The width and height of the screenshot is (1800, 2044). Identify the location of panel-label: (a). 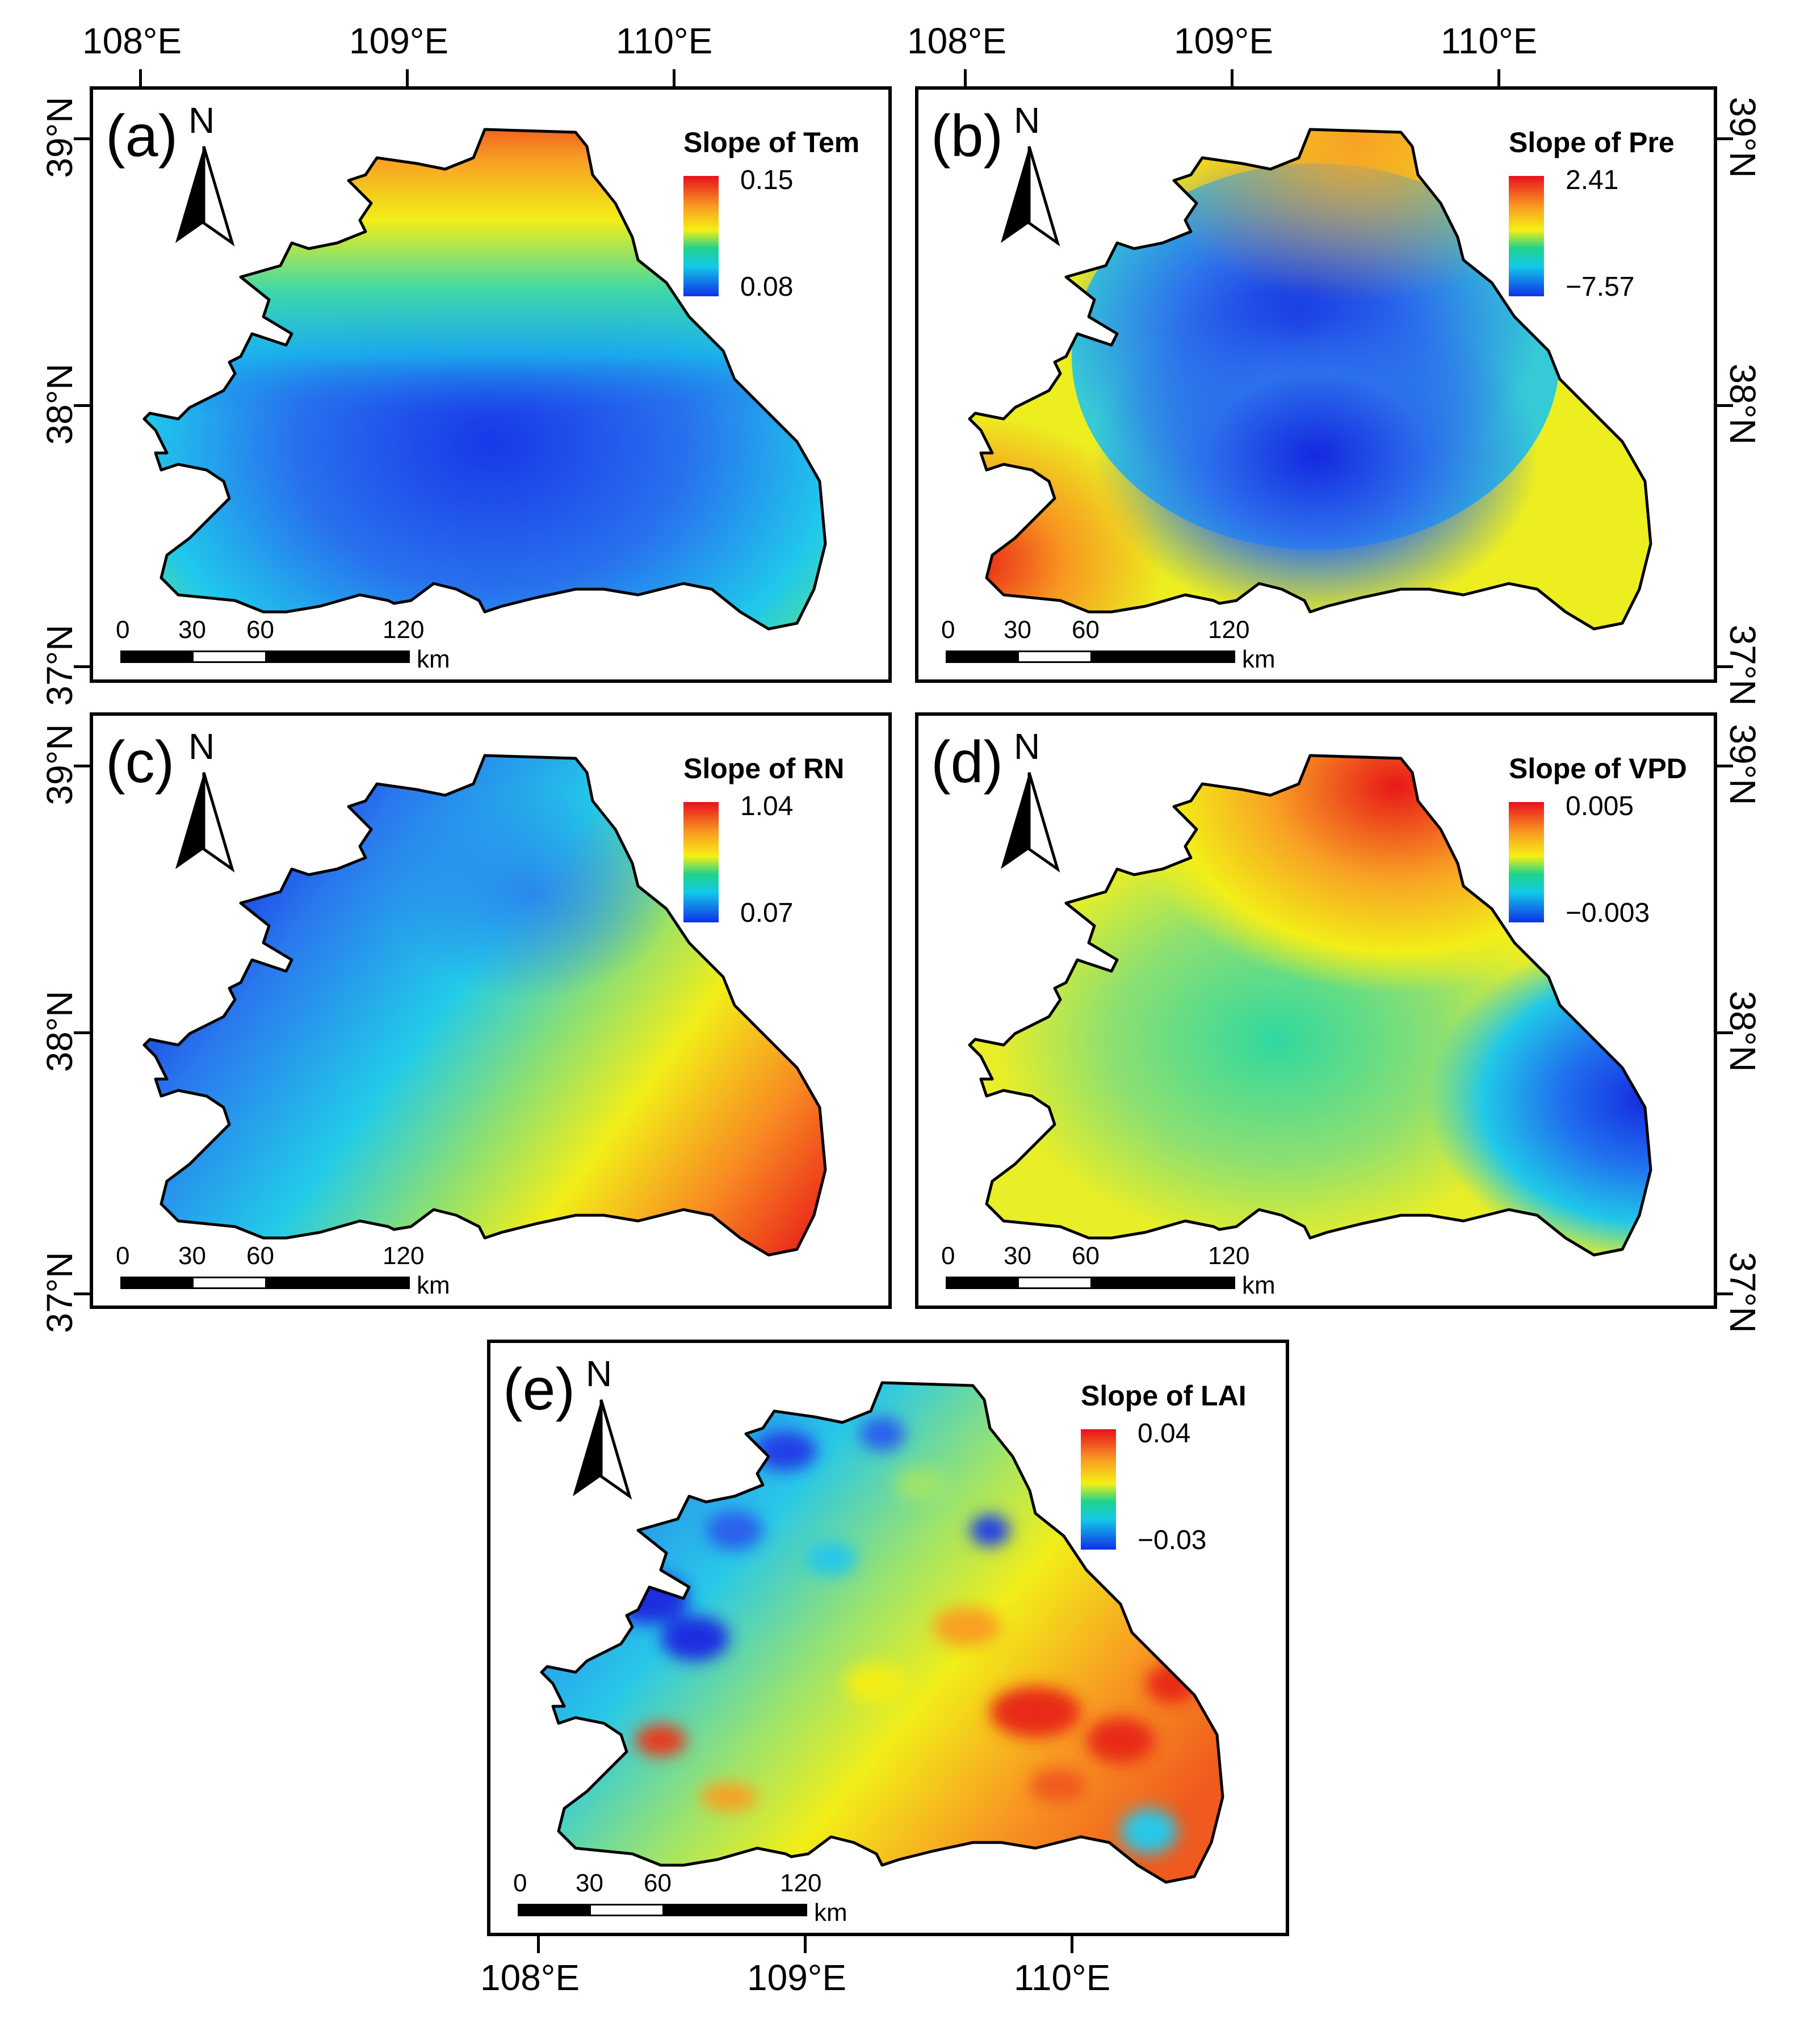
(142, 136).